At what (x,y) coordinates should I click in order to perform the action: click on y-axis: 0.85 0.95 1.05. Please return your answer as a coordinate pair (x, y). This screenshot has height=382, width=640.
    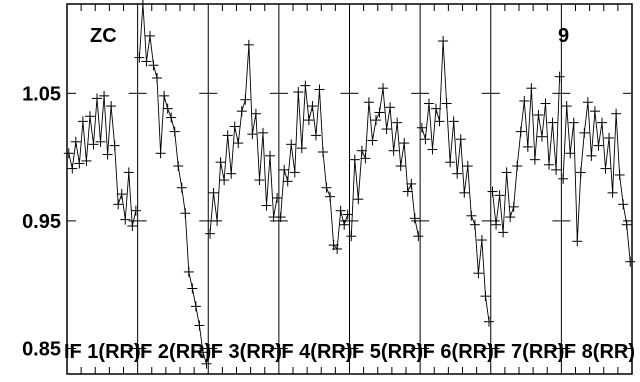
    Looking at the image, I should click on (41, 221).